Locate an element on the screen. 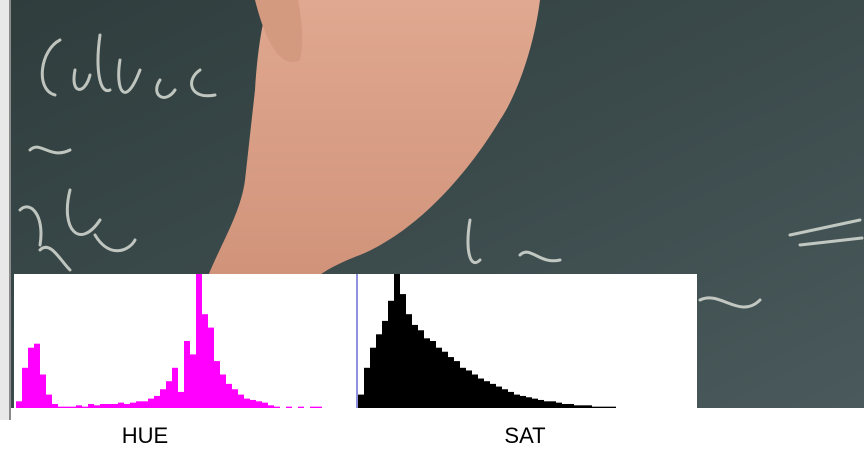 The height and width of the screenshot is (451, 864). hue-label: HUE is located at coordinates (145, 434).